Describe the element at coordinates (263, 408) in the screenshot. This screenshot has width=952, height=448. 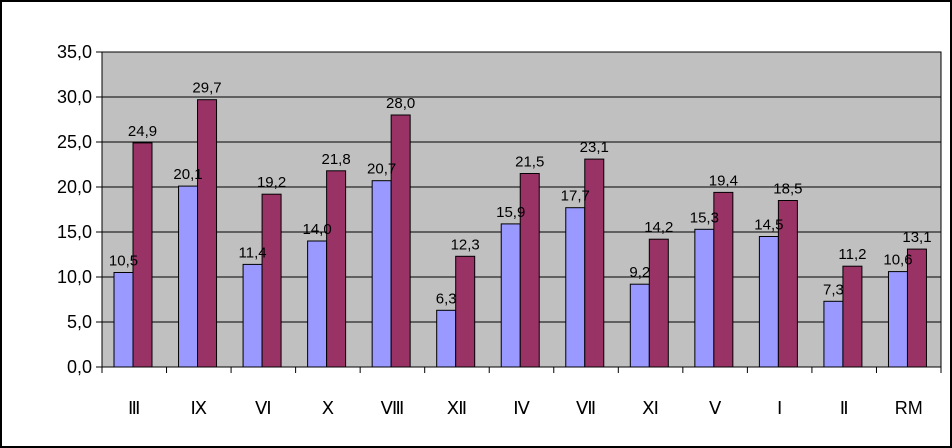
I see `x-tick-label: Ⅵ` at that location.